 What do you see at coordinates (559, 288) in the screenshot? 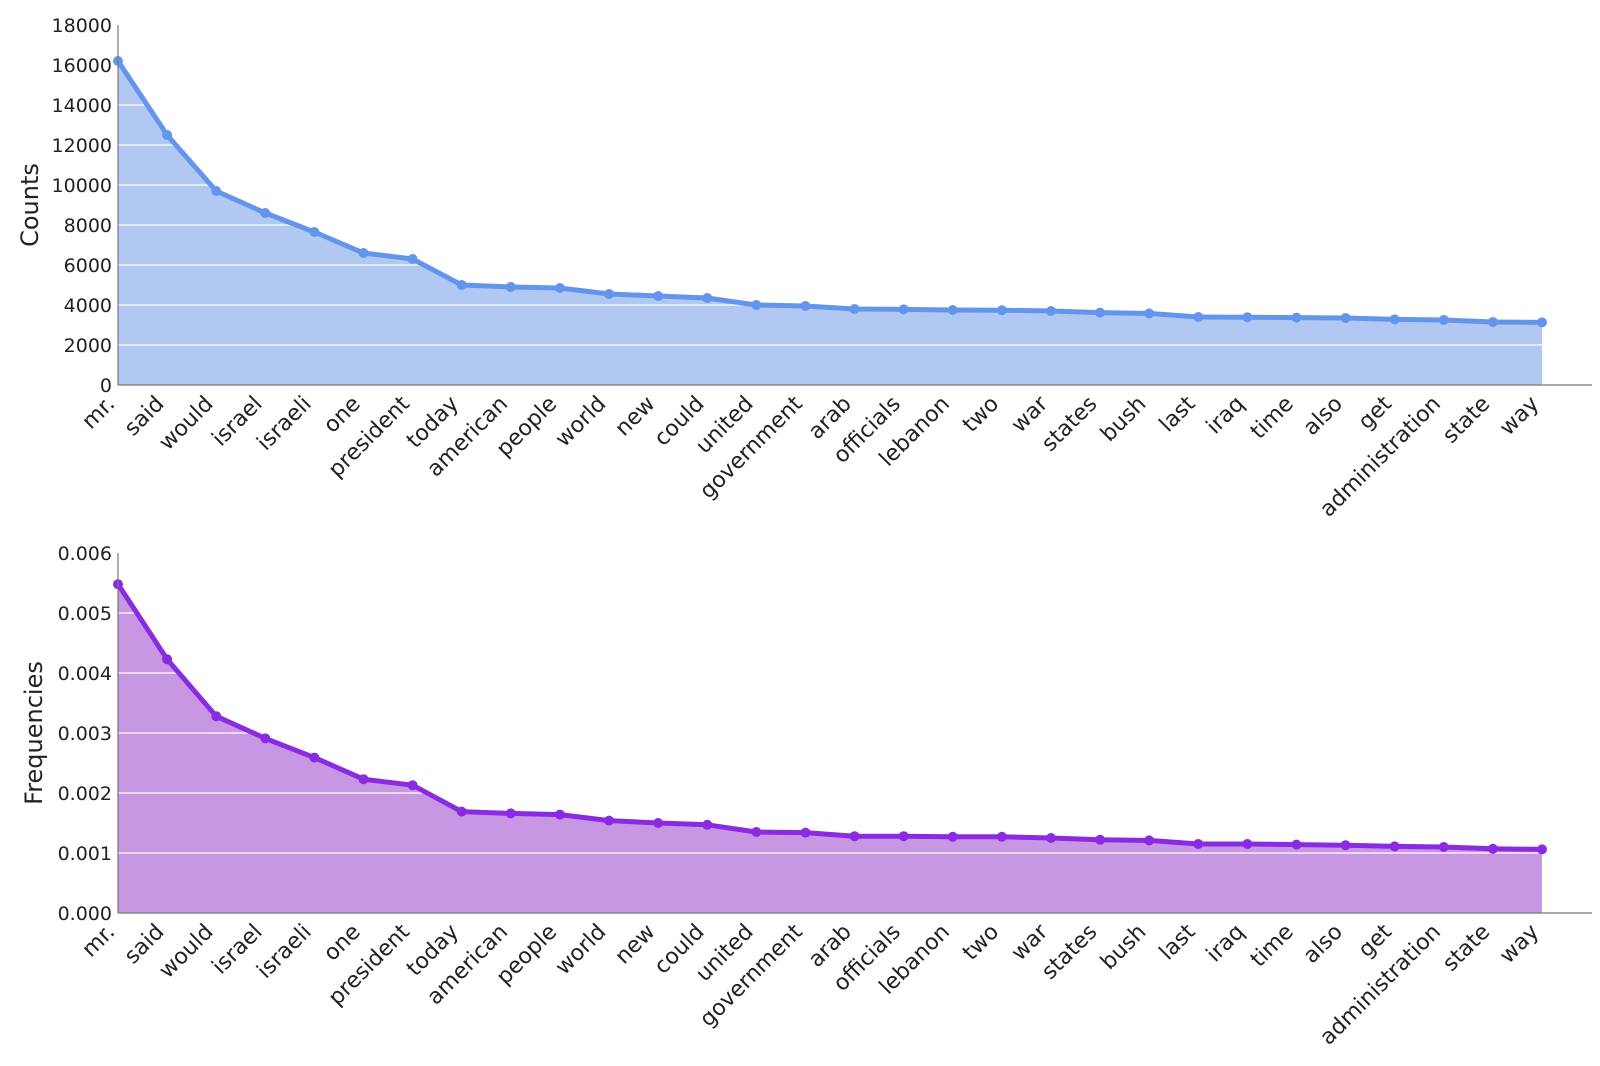
I see `data-point-people` at bounding box center [559, 288].